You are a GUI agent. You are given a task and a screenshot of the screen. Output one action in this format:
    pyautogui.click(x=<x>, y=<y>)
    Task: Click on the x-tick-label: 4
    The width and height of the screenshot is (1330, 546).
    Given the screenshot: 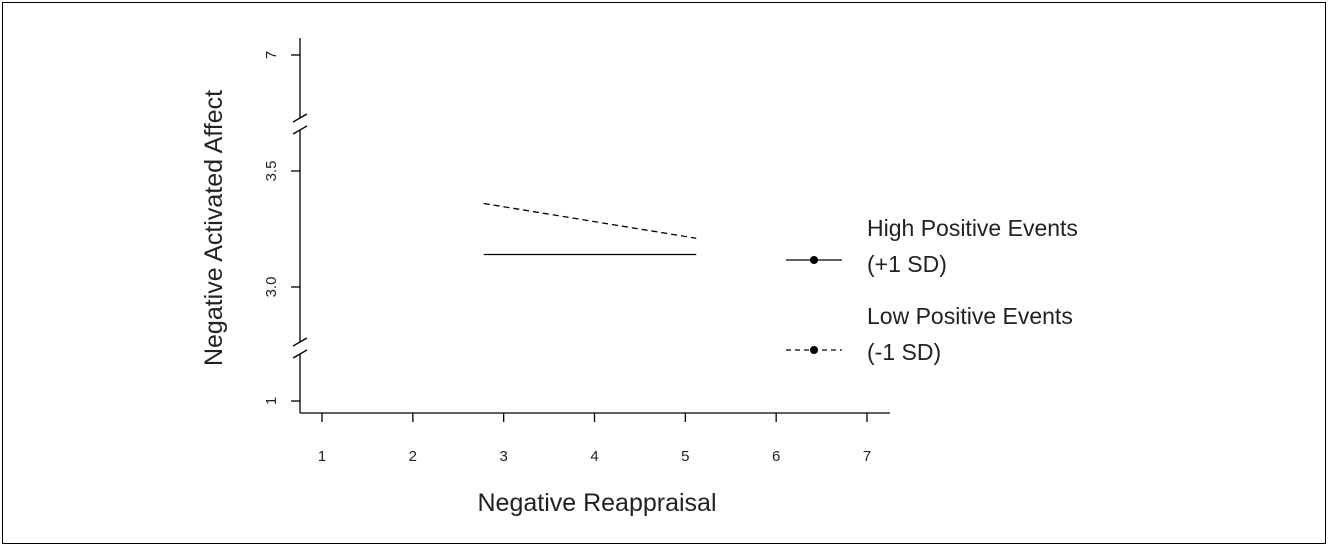 What is the action you would take?
    pyautogui.click(x=594, y=456)
    